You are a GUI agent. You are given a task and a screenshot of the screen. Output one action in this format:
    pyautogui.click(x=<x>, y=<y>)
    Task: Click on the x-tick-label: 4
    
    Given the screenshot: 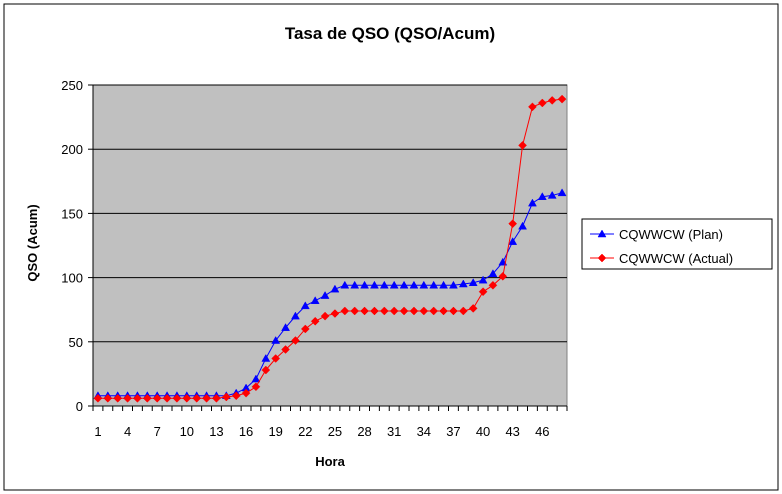 What is the action you would take?
    pyautogui.click(x=127, y=431)
    